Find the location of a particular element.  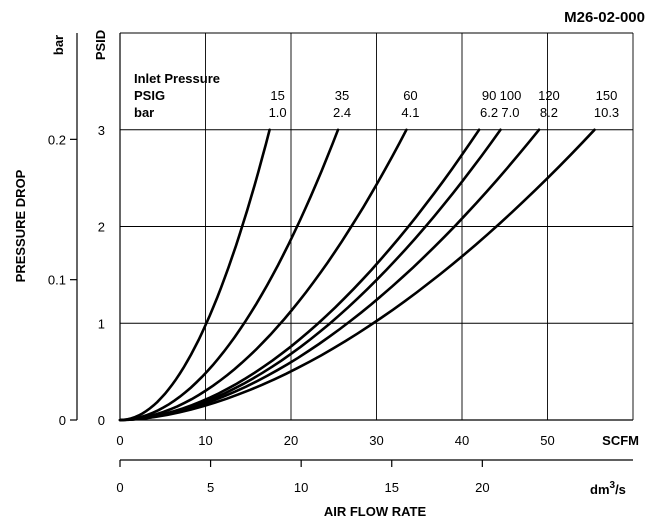

dm3s-tick-label: 10 is located at coordinates (301, 487).